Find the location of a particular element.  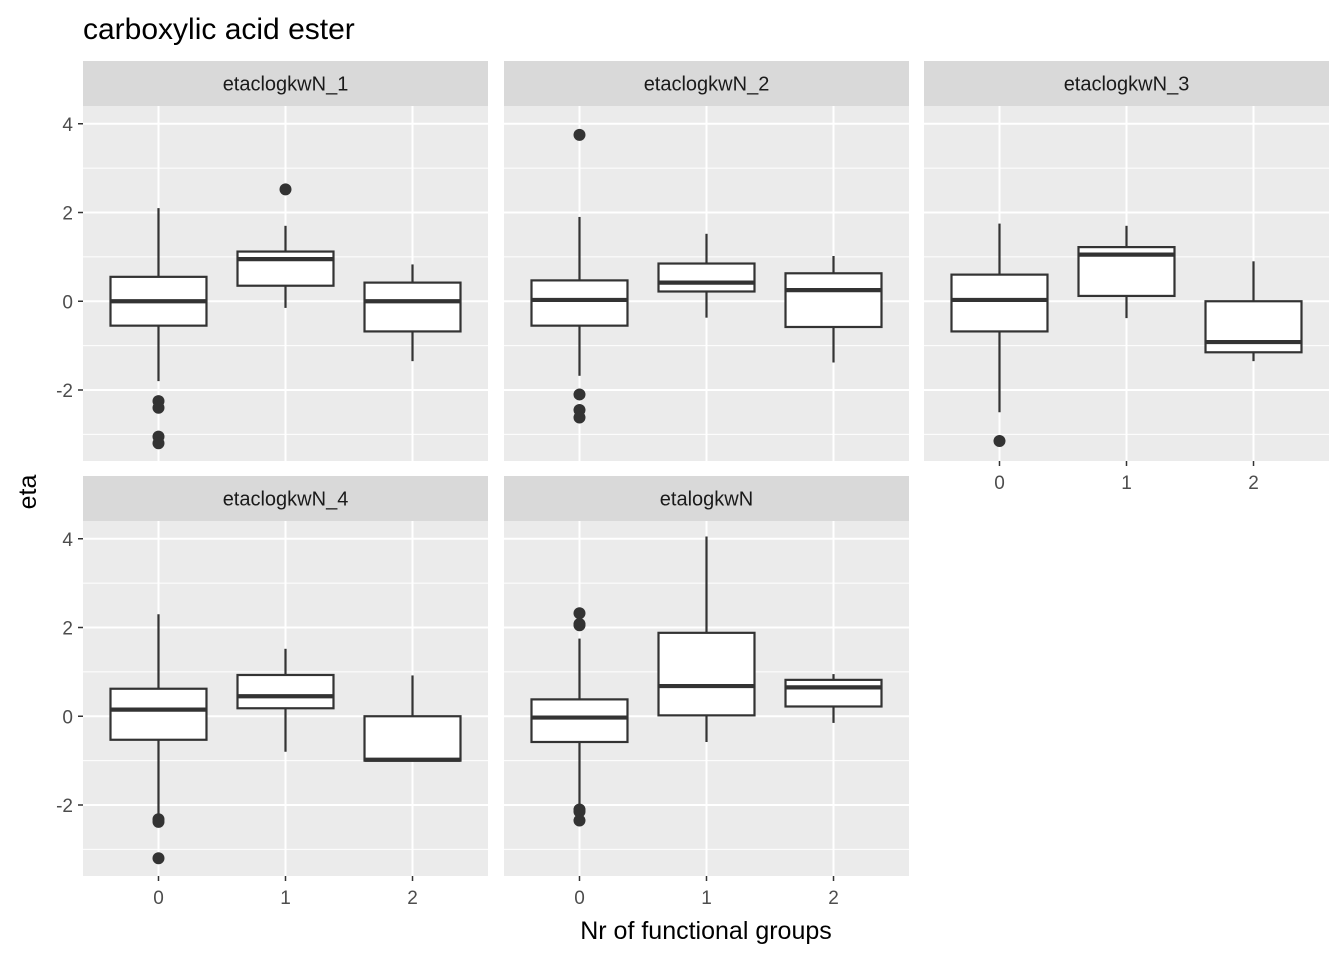

facet-panel-etaclogkwN_2: etaclogkwN_2 is located at coordinates (706, 261).